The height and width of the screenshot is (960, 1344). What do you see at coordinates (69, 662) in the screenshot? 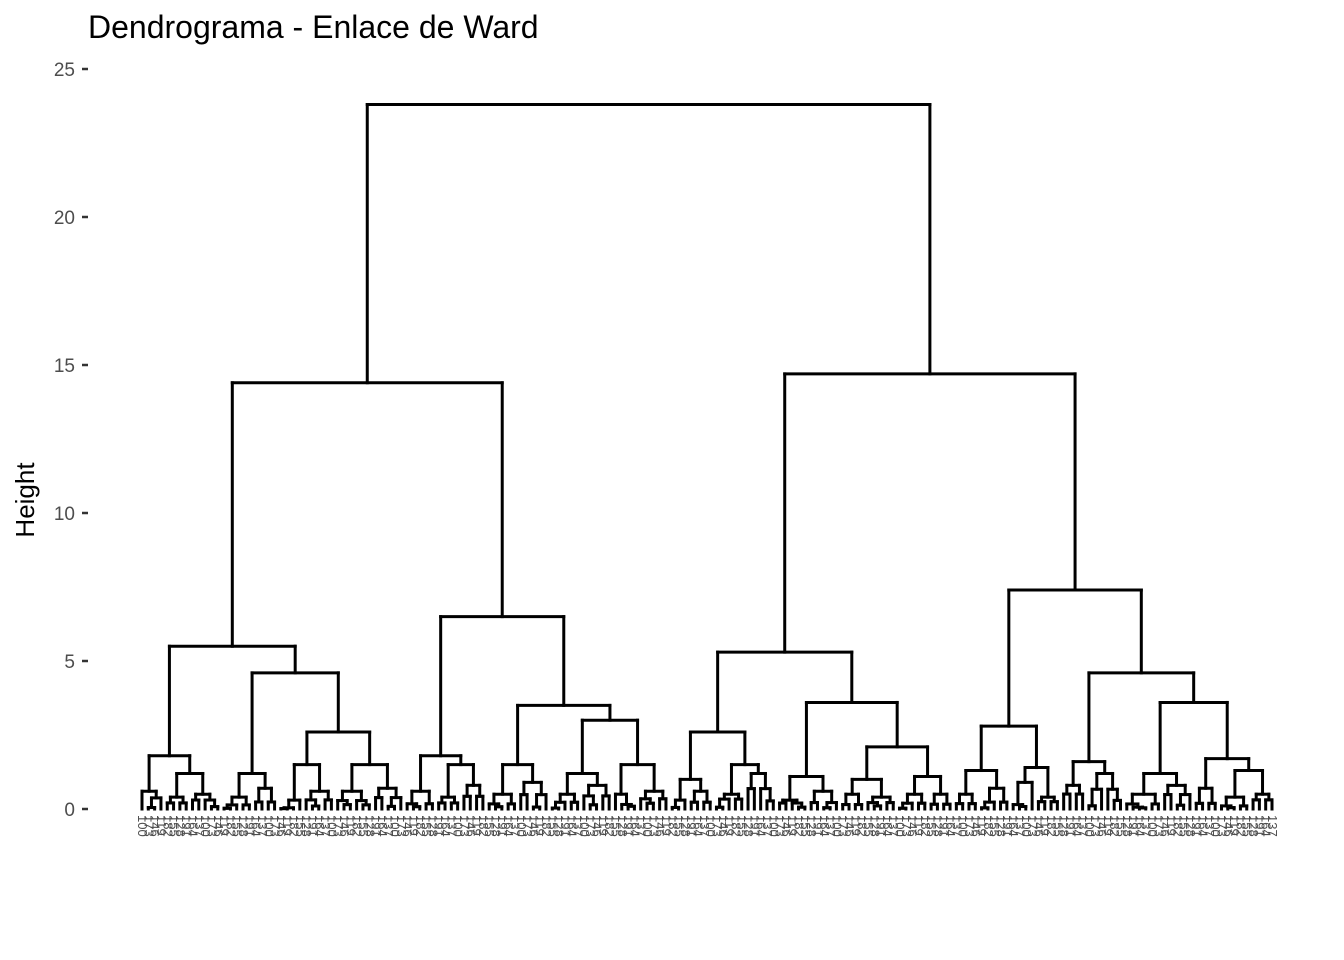
I see `y-tick-label: 5` at bounding box center [69, 662].